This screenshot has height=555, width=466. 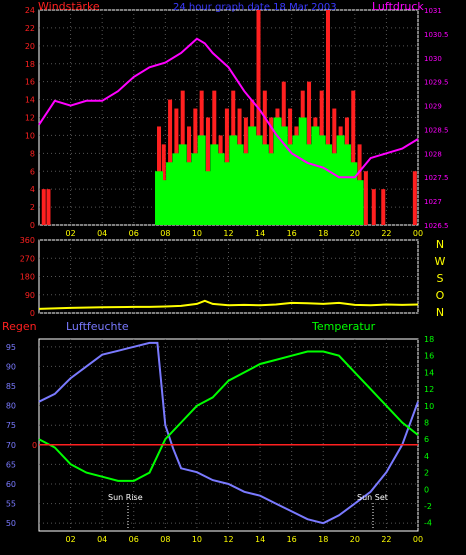 What do you see at coordinates (11, 425) in the screenshot?
I see `humidity-tick-label: 75` at bounding box center [11, 425].